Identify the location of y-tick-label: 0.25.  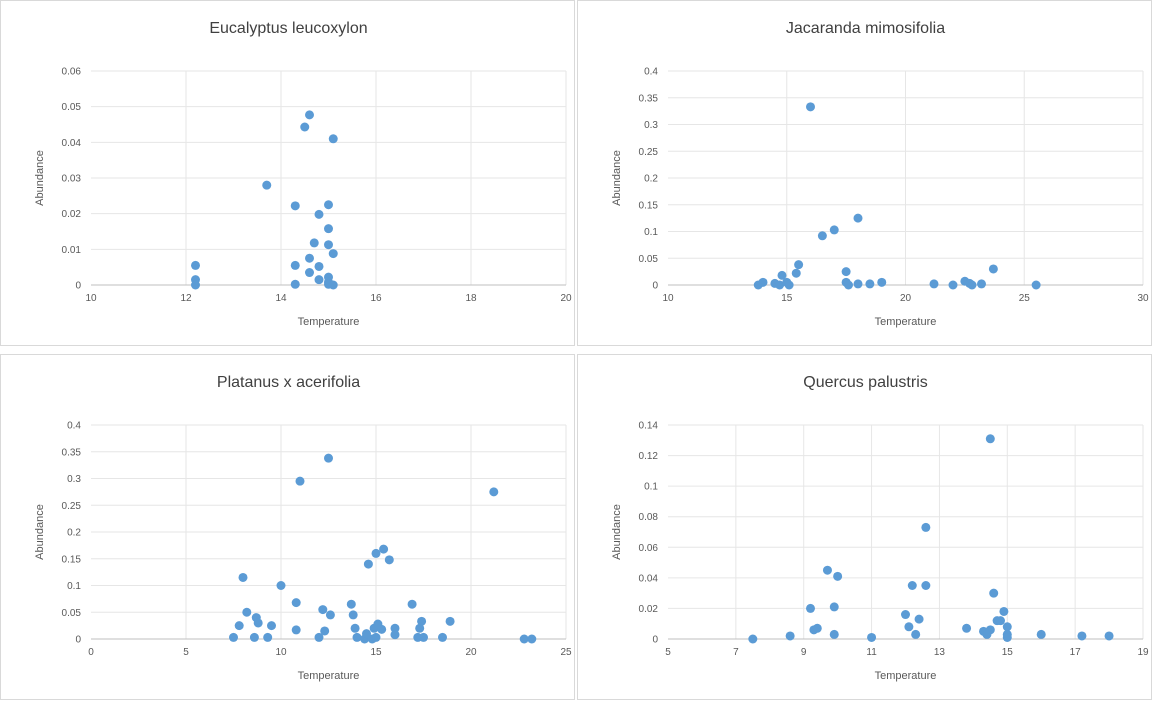
(649, 152).